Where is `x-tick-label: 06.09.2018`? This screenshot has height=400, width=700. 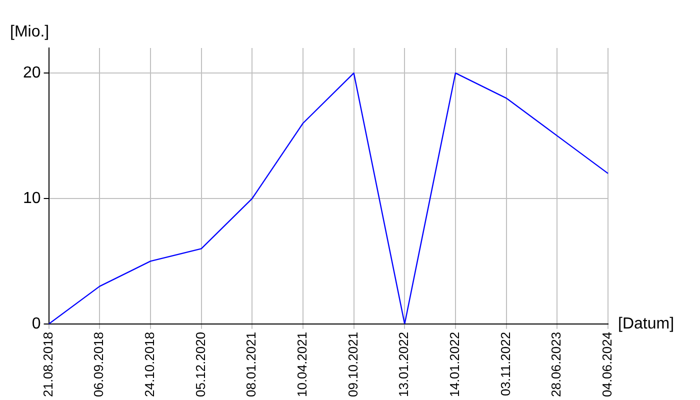
x-tick-label: 06.09.2018 is located at coordinates (98, 365).